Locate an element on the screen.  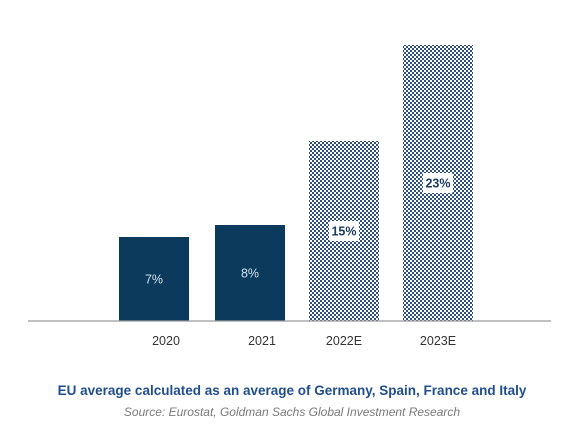
data-label-box-2023e is located at coordinates (438, 183).